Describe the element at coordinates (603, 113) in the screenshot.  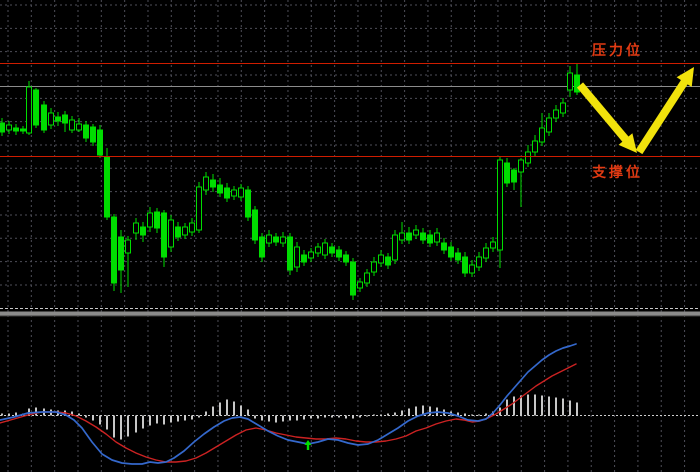
I see `down-arrow` at that location.